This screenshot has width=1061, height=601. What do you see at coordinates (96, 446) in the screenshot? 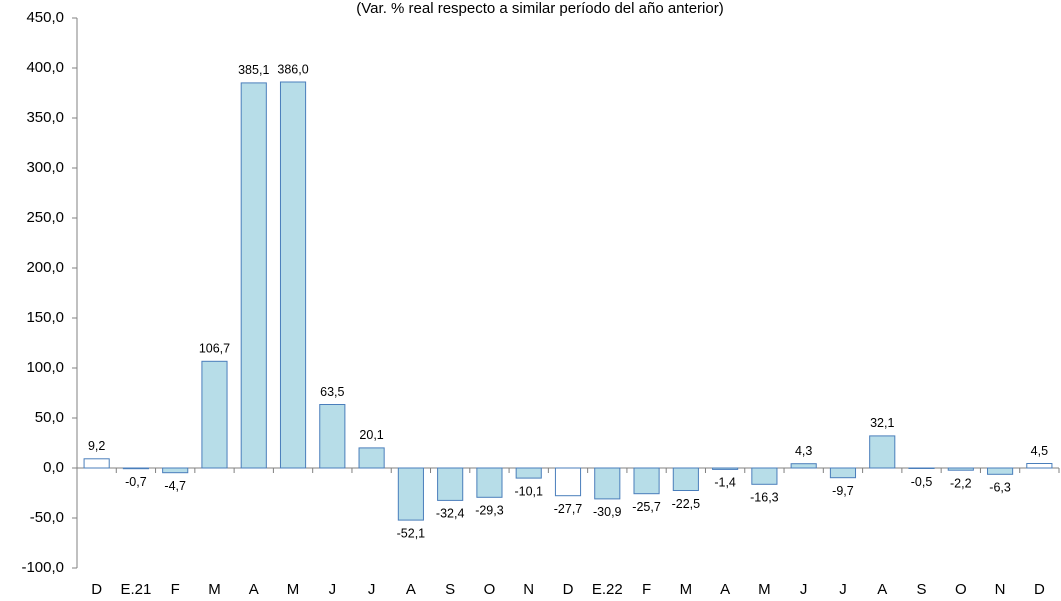
I see `value-label: 9,2` at bounding box center [96, 446].